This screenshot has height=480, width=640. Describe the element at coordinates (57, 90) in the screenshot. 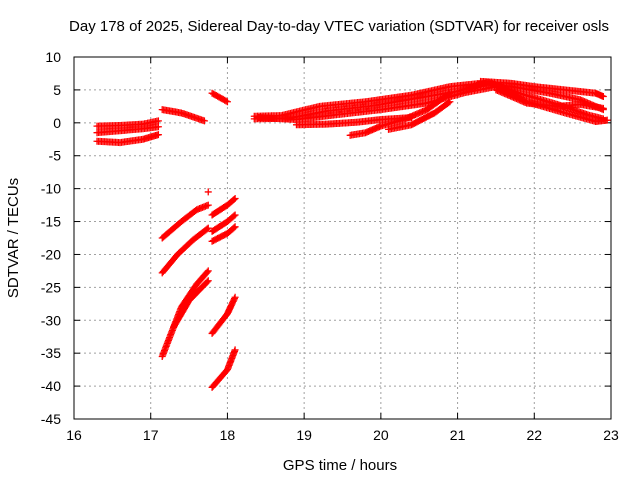

I see `y-tick-label: 5` at that location.